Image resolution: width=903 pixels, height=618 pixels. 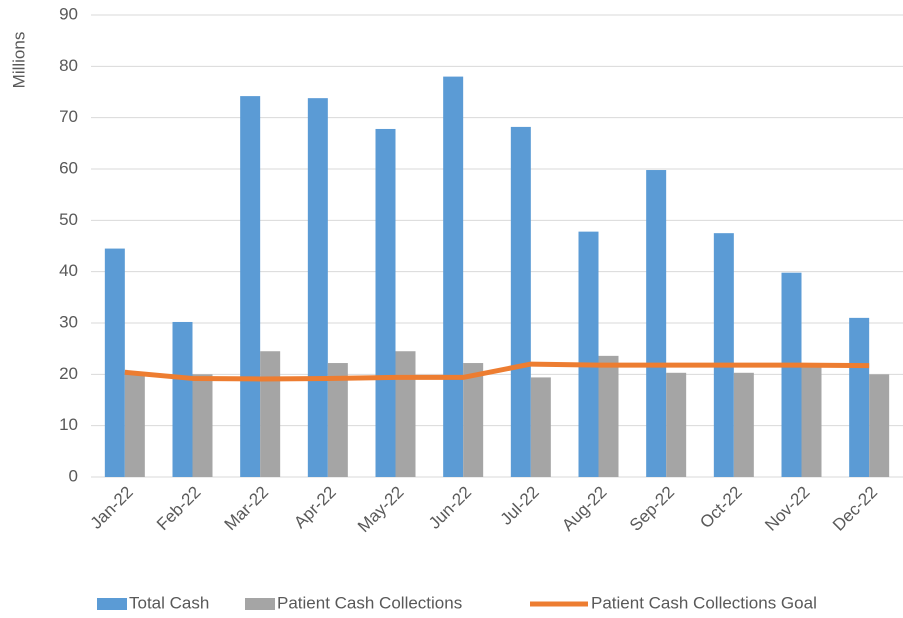 What do you see at coordinates (112, 508) in the screenshot?
I see `x-tick-label: Jan-22` at bounding box center [112, 508].